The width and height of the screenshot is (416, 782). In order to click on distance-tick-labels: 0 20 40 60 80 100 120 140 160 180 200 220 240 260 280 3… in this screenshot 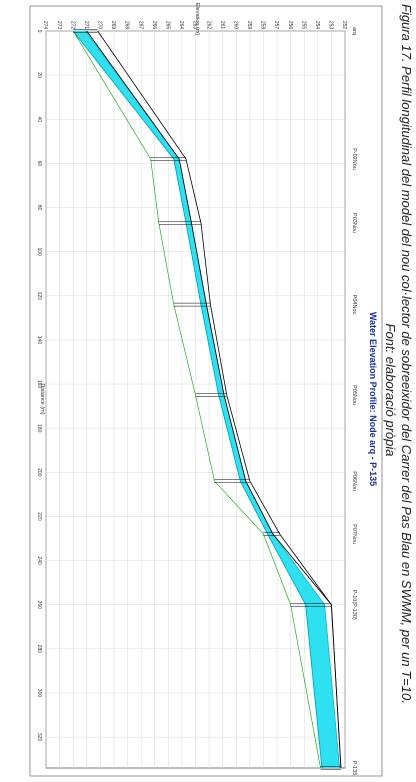, I will do `click(39, 386)`.